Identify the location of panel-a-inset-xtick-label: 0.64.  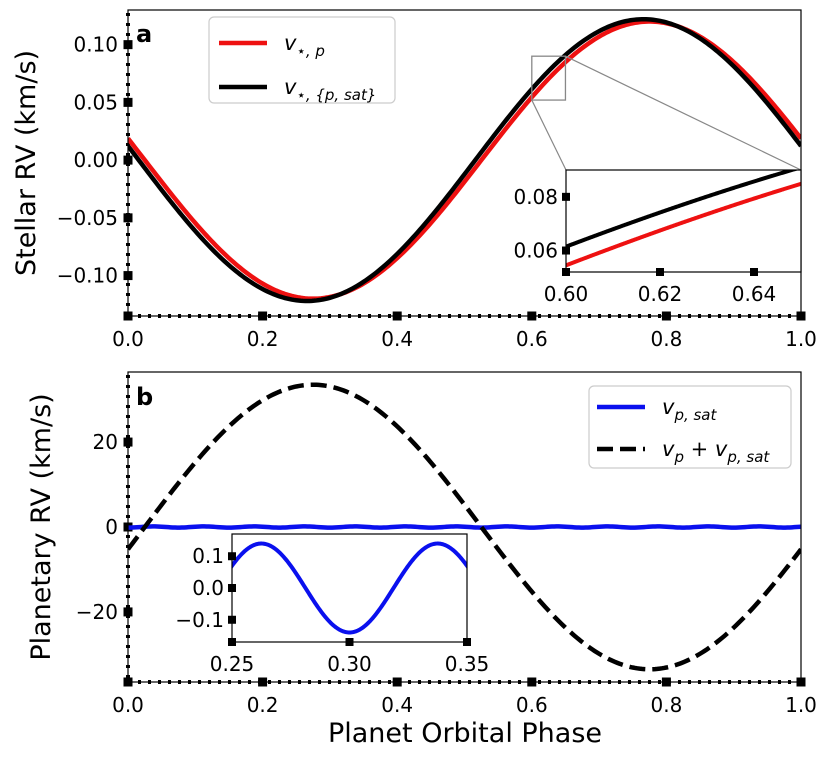
(754, 294).